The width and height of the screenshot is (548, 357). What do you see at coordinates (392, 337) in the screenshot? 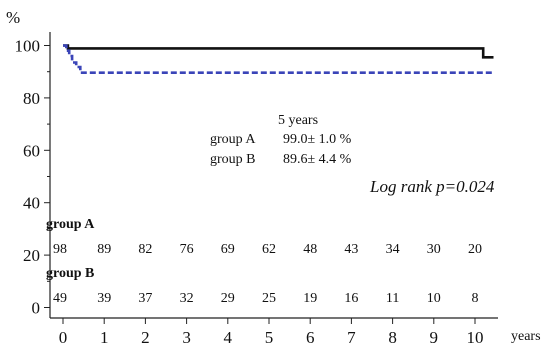
I see `x-tick-label: 8` at bounding box center [392, 337].